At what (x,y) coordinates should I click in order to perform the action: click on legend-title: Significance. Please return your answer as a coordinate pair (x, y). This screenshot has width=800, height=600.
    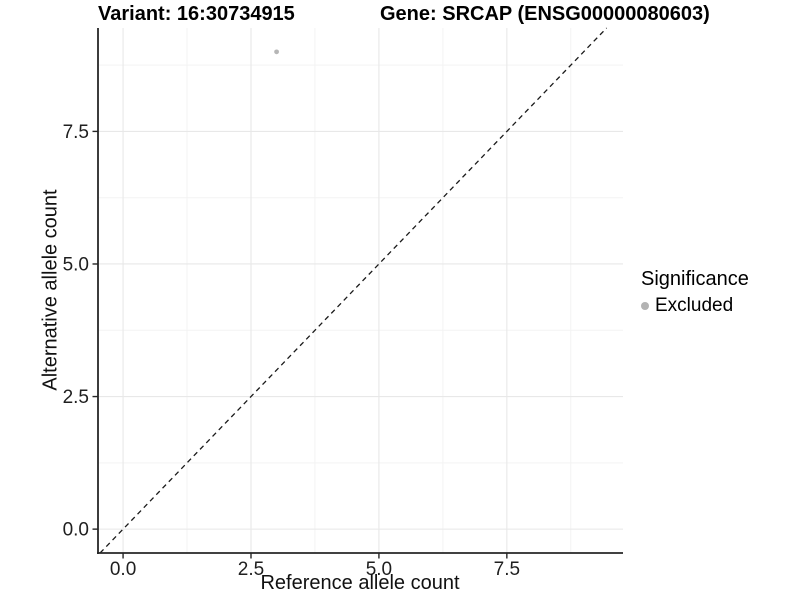
    Looking at the image, I should click on (695, 279).